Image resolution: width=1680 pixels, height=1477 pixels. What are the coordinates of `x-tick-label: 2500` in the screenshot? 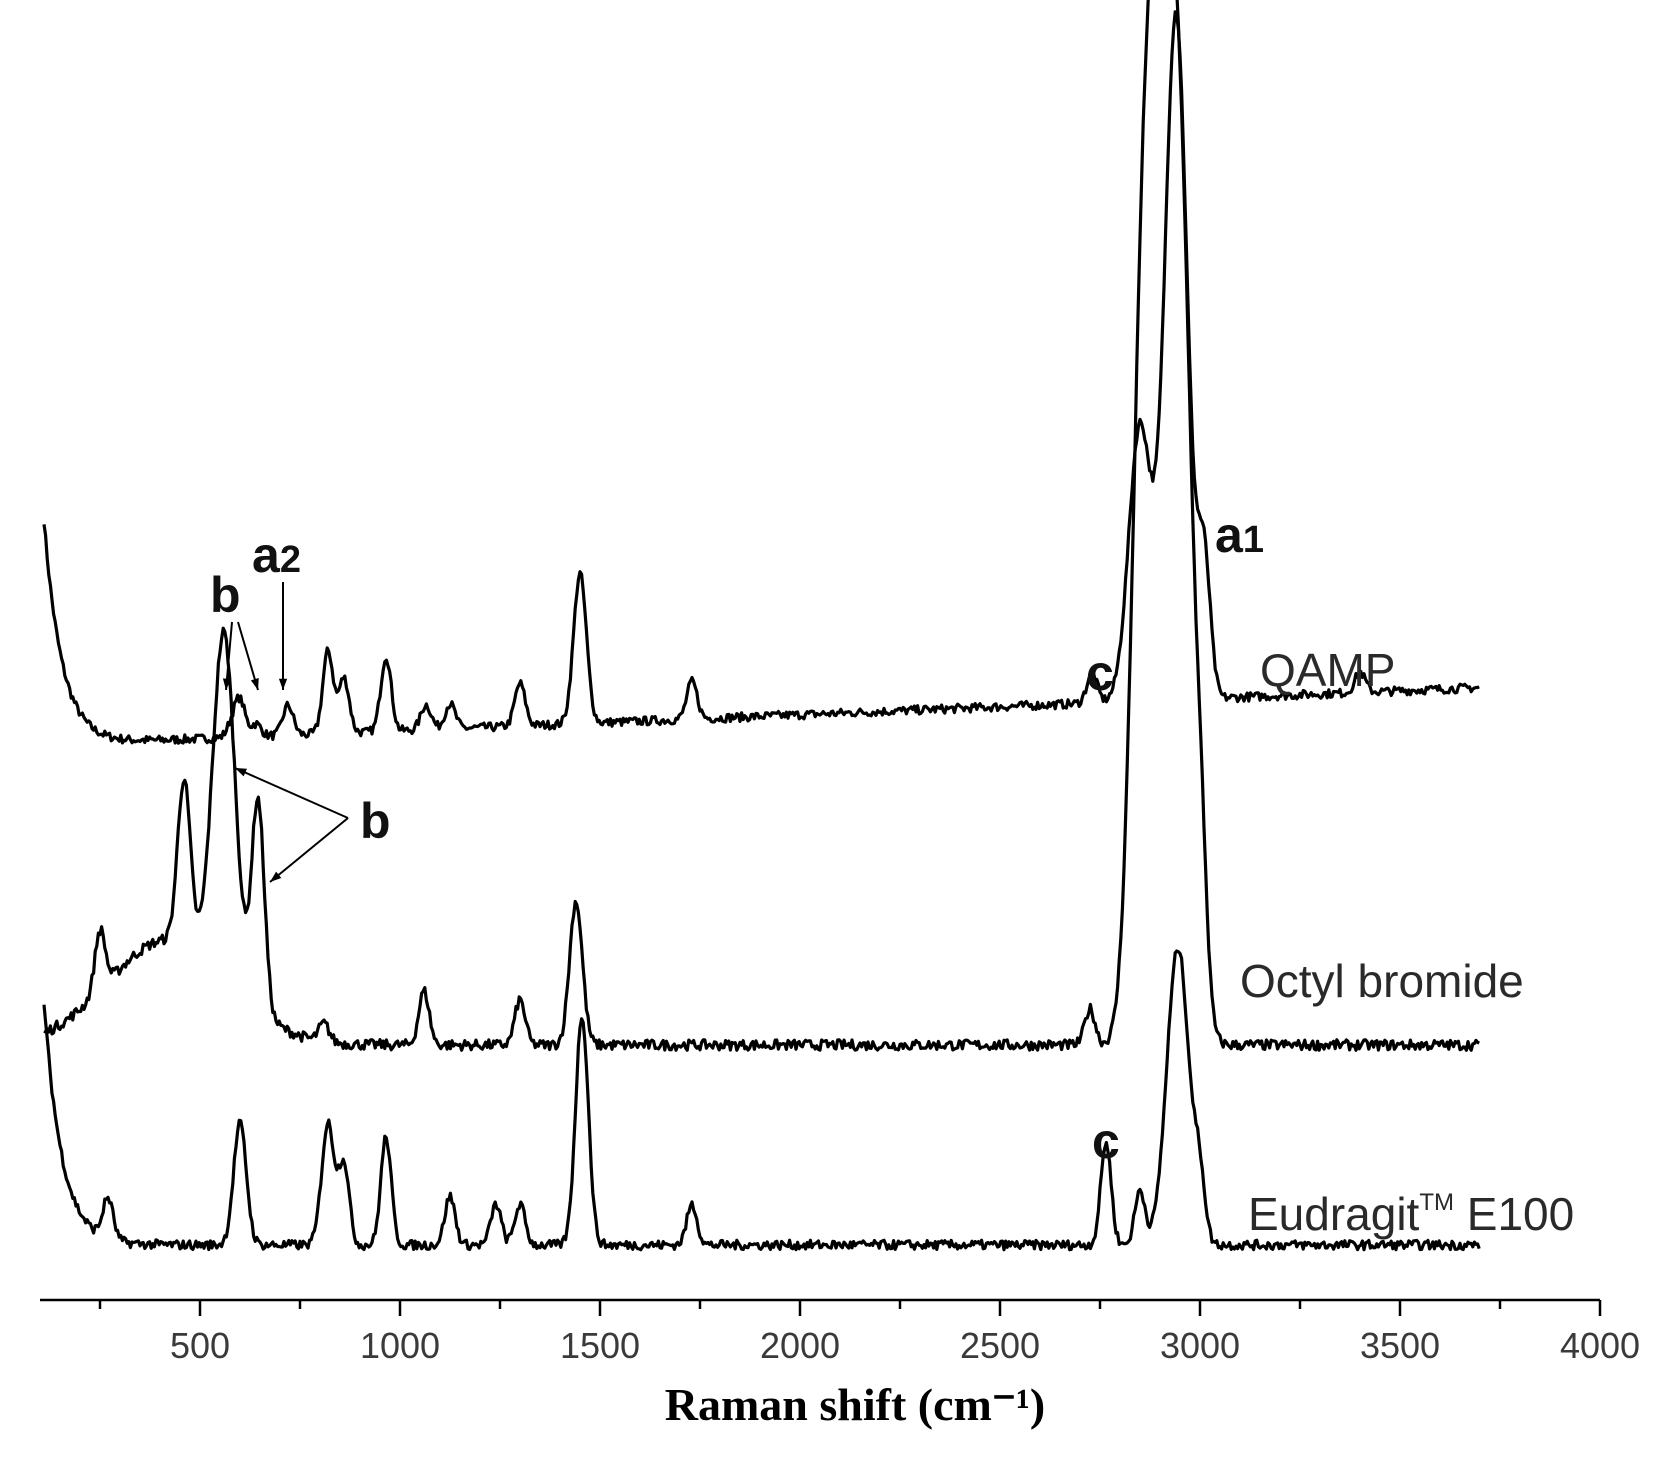 It's located at (1000, 1345).